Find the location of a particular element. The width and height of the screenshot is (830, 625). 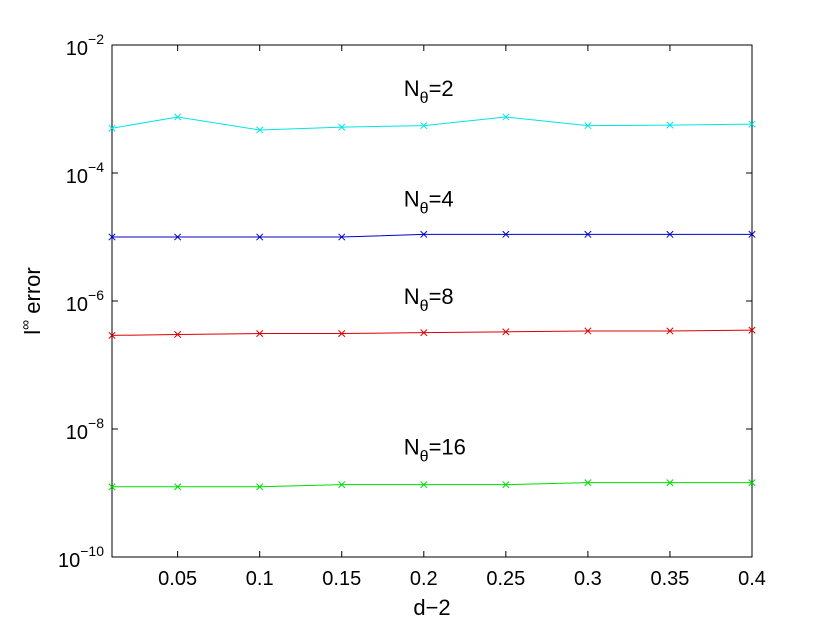

y-tick-label: 10⁻⁴ is located at coordinates (85, 173).